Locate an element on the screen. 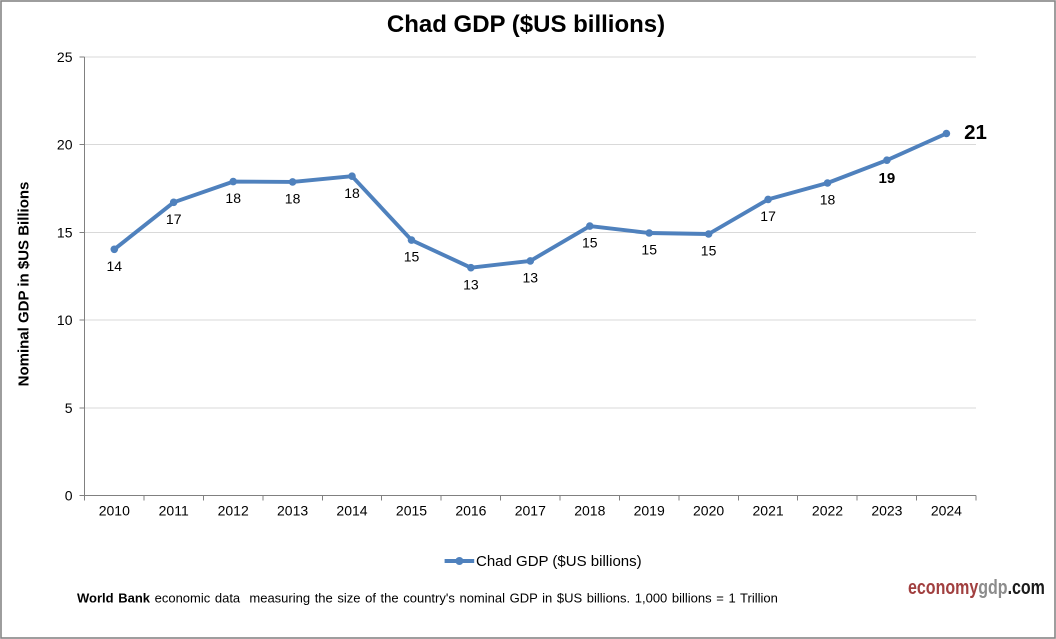 This screenshot has width=1056, height=639. svg-text: 21 is located at coordinates (975, 132).